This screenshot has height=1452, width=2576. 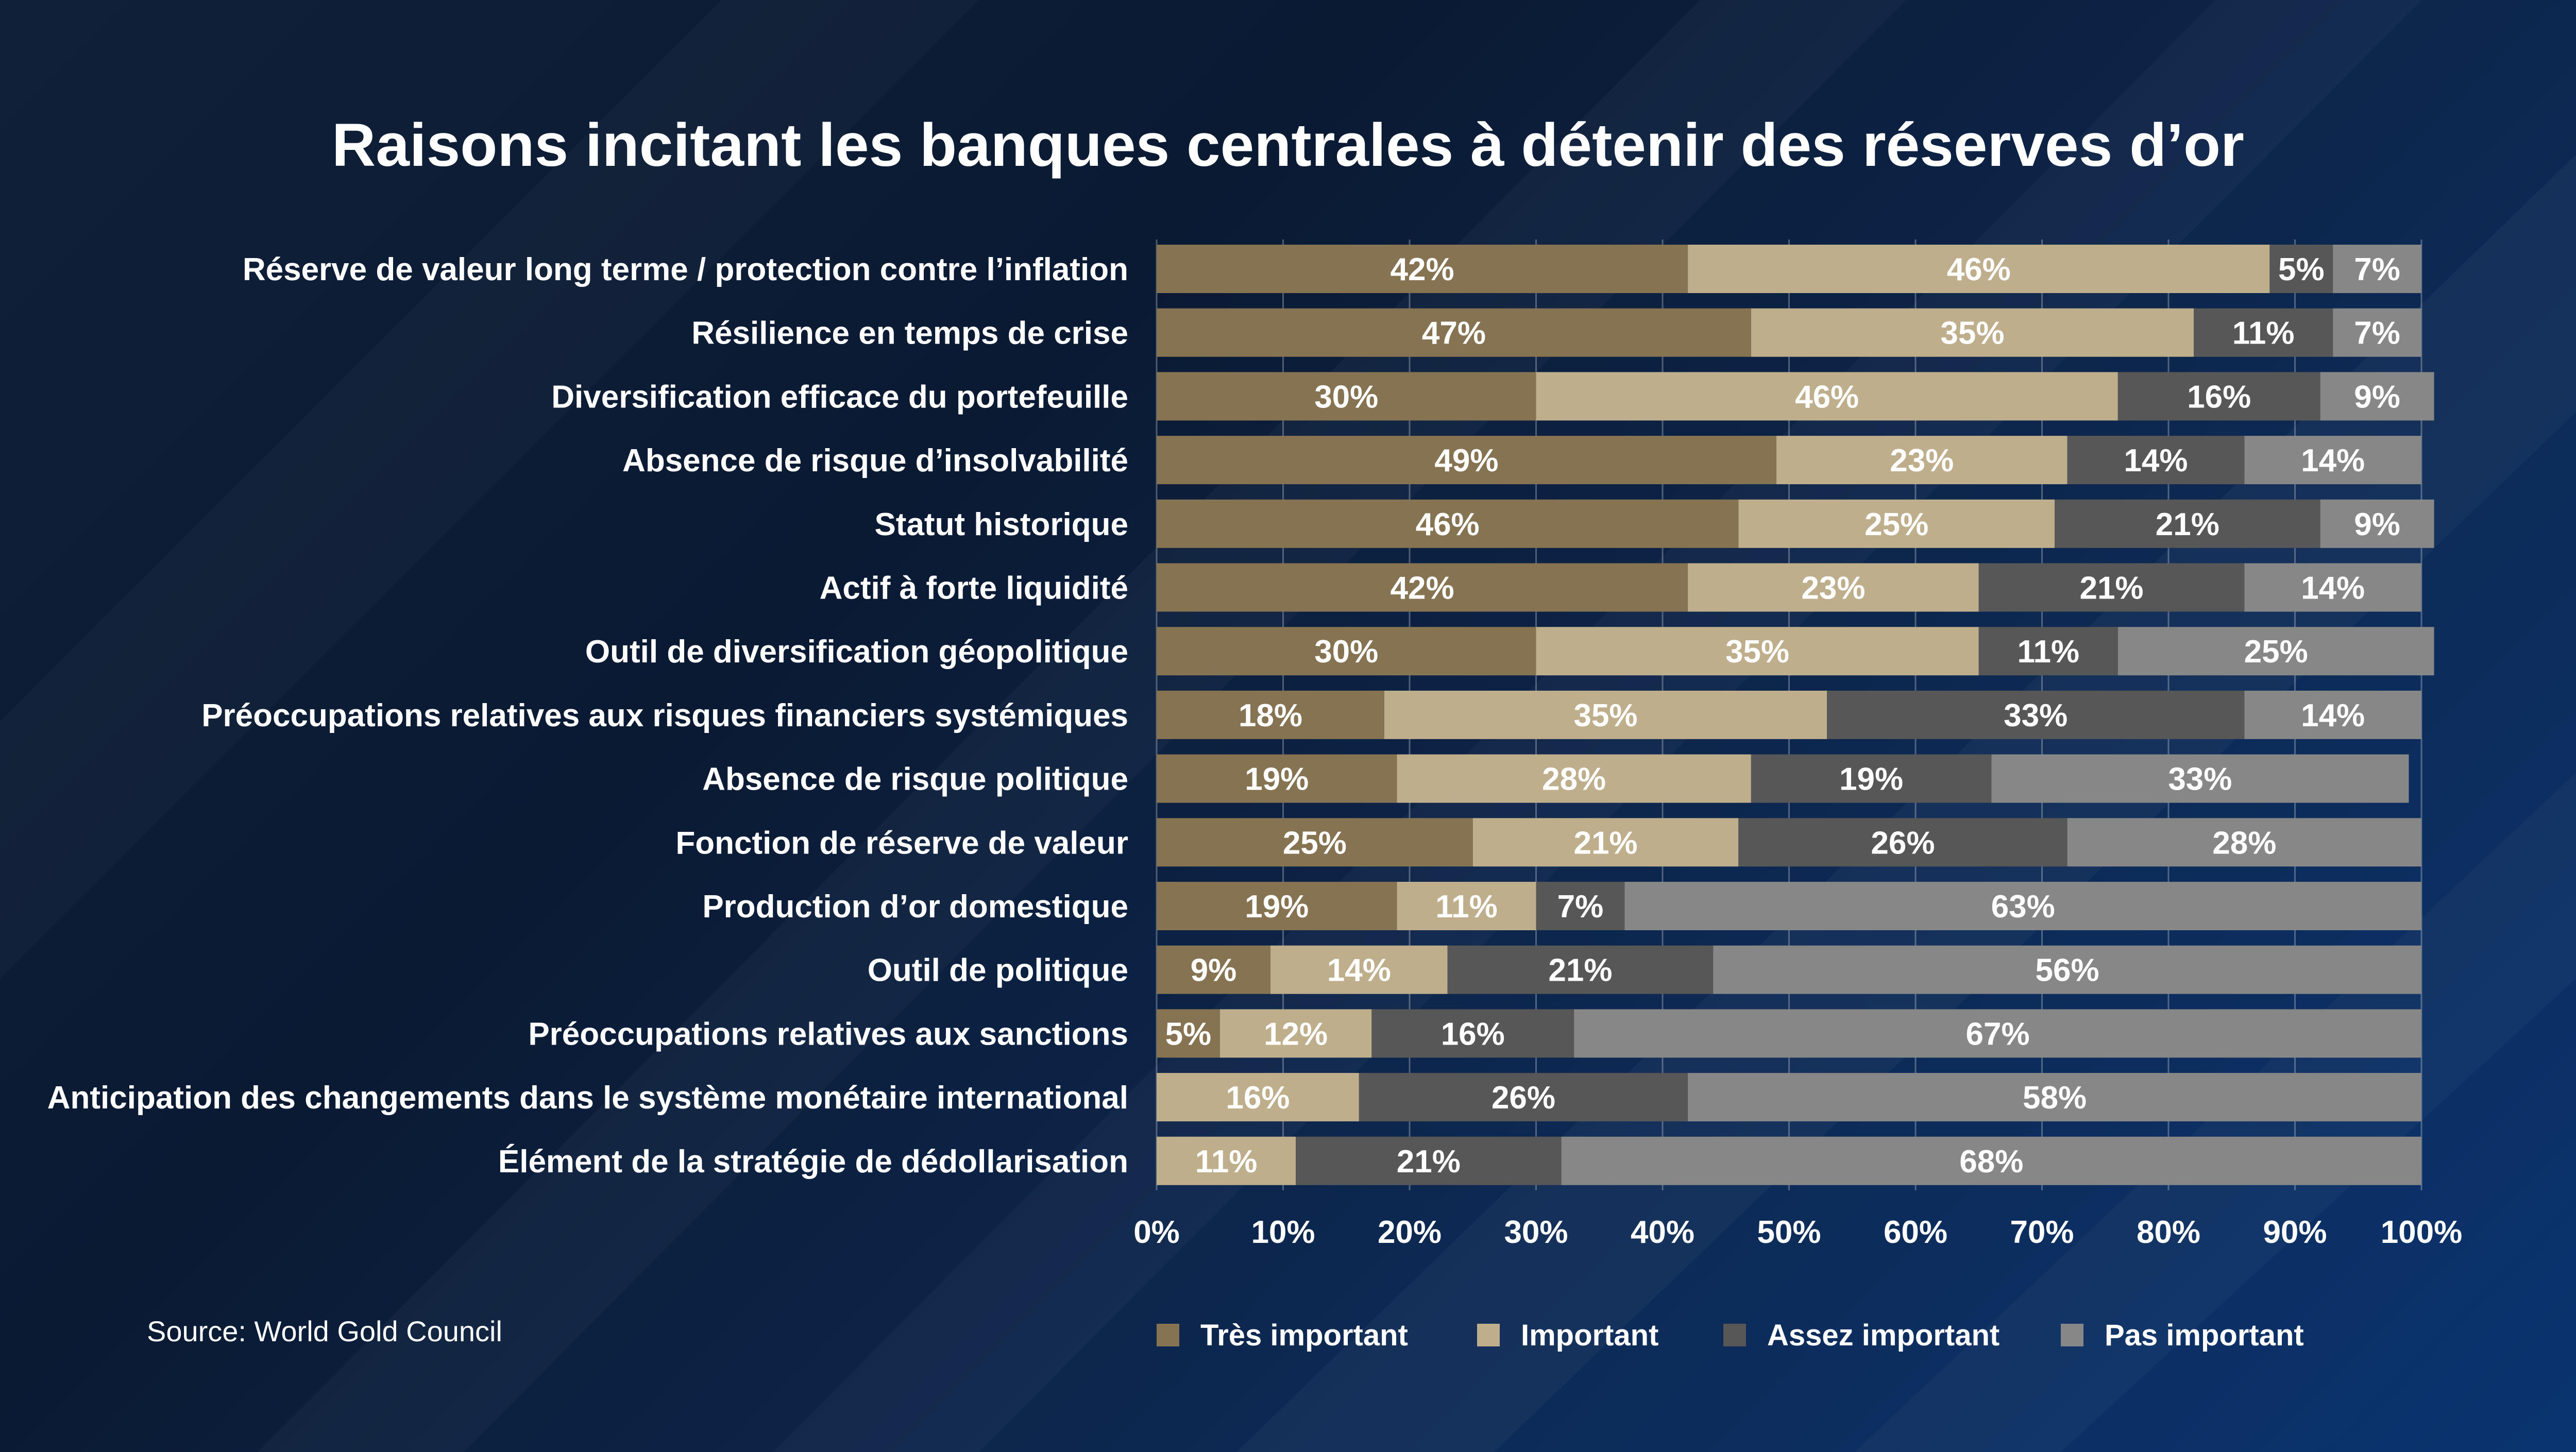 What do you see at coordinates (998, 971) in the screenshot?
I see `category-label: Outil de politique` at bounding box center [998, 971].